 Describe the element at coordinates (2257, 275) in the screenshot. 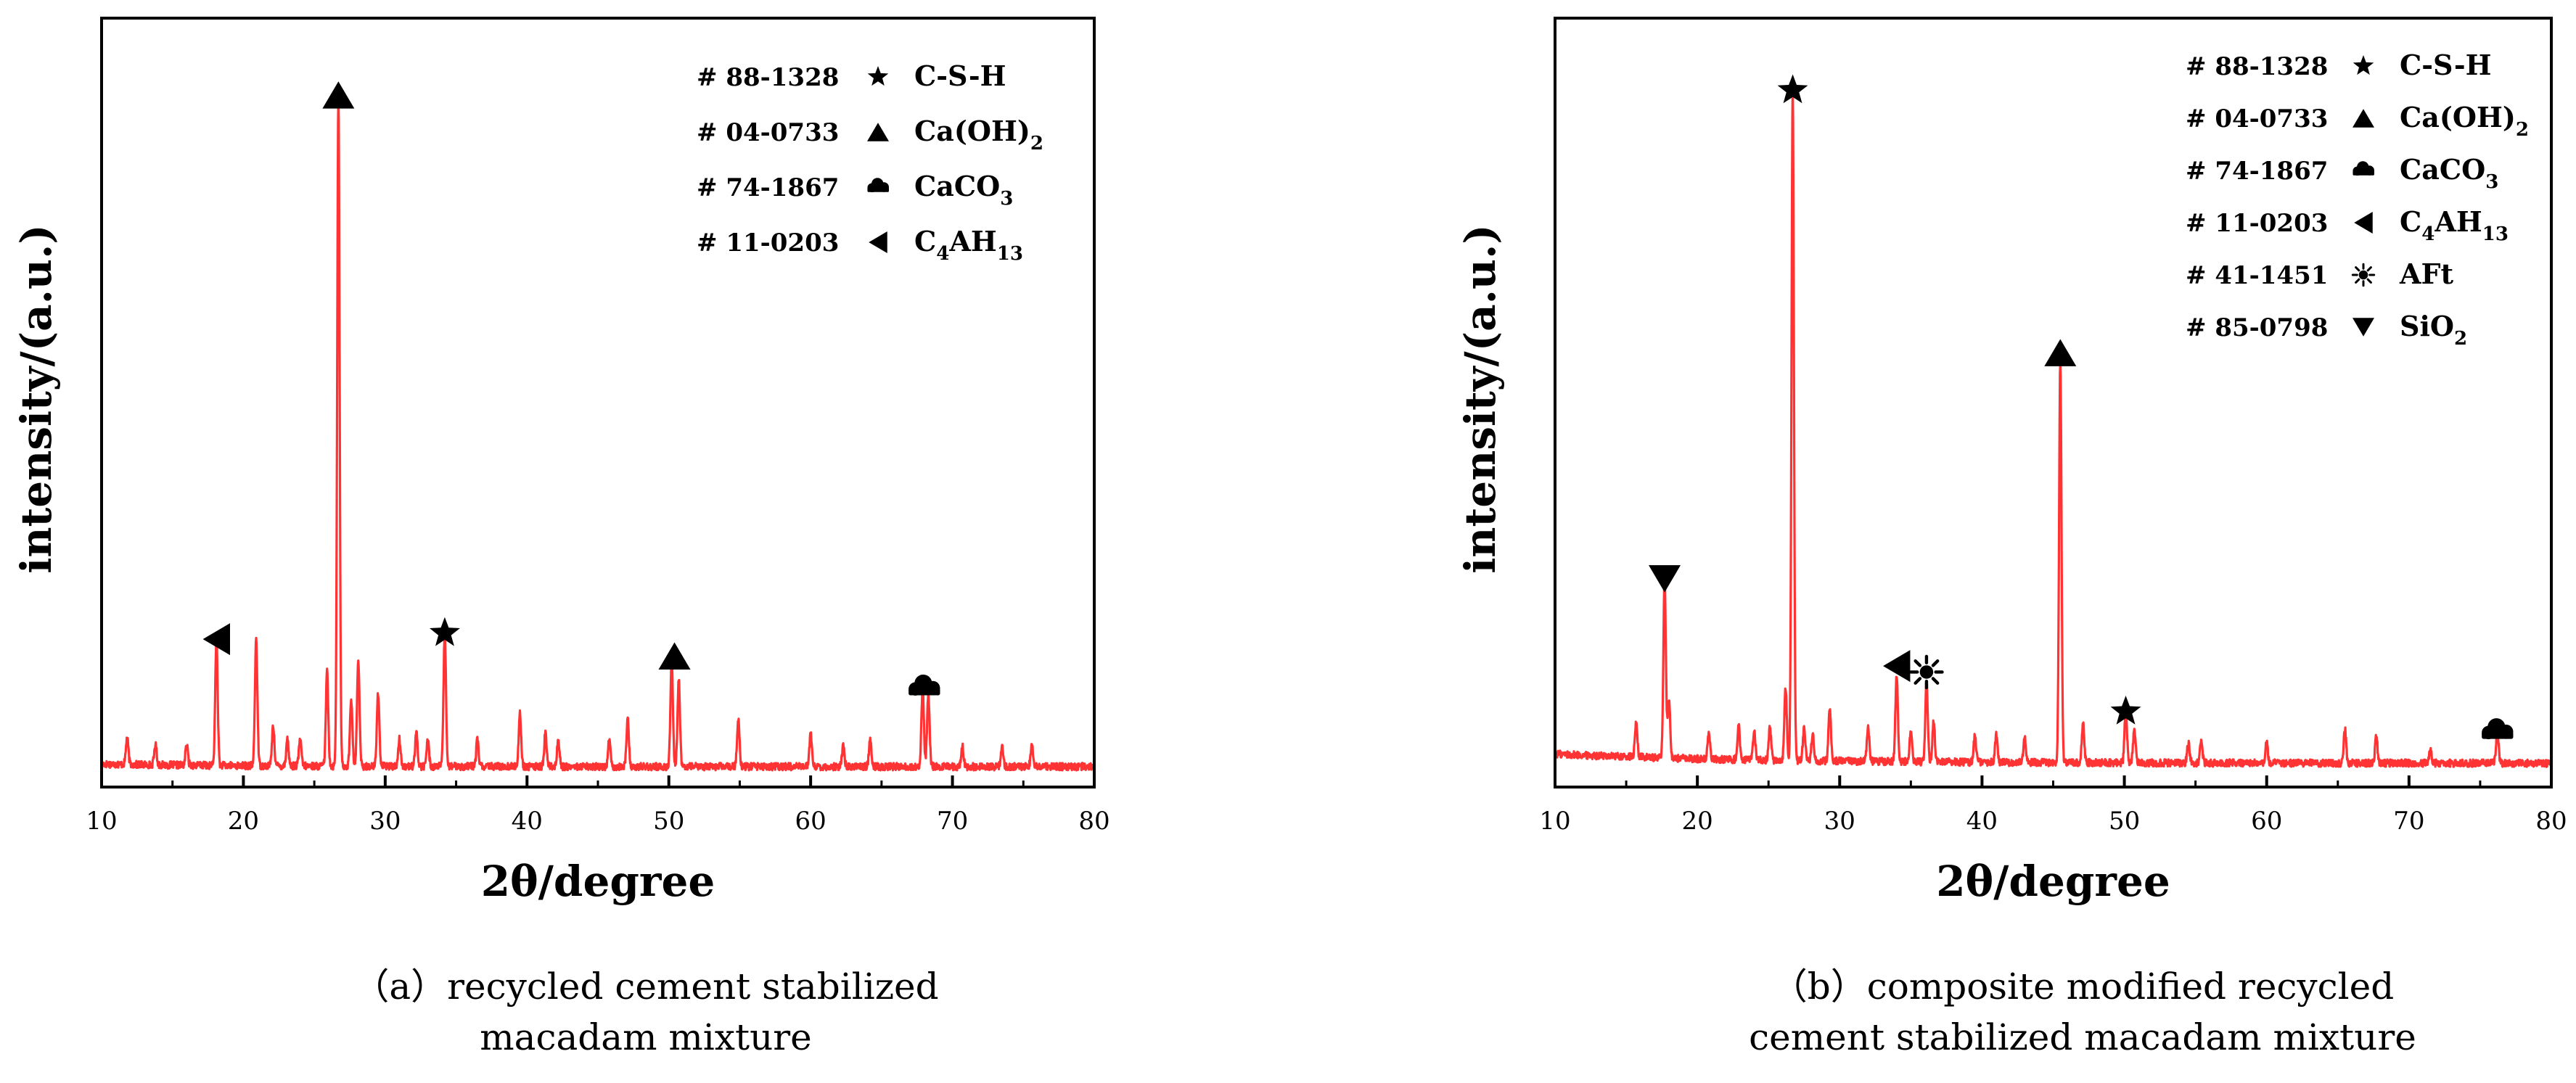

I see `legend-code: # 41-1451` at that location.